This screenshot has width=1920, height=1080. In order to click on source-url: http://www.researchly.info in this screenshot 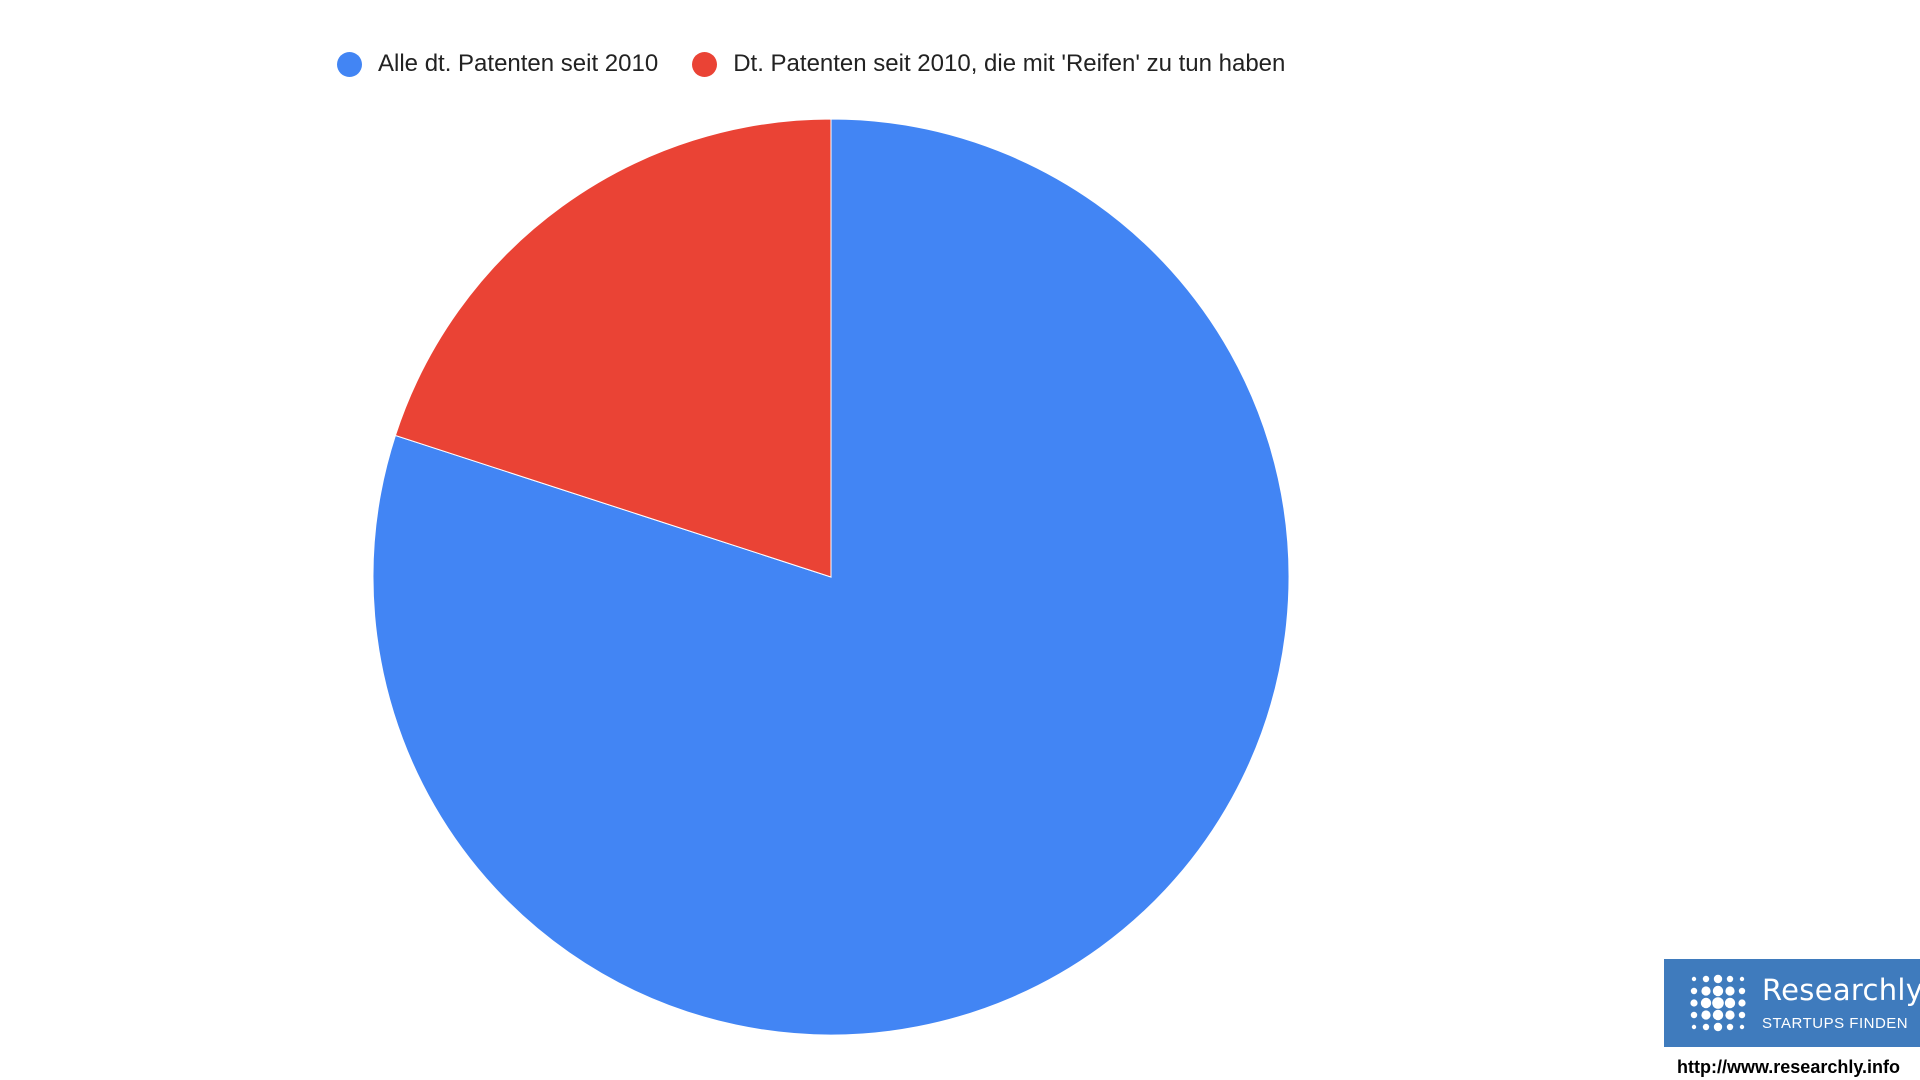, I will do `click(1783, 1067)`.